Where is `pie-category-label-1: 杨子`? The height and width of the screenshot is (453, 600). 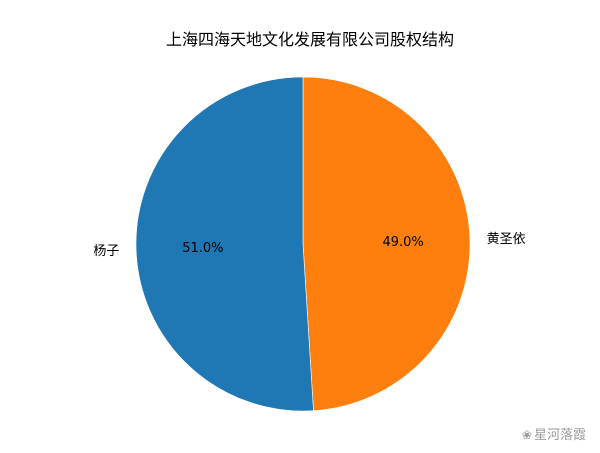 pie-category-label-1: 杨子 is located at coordinates (106, 251).